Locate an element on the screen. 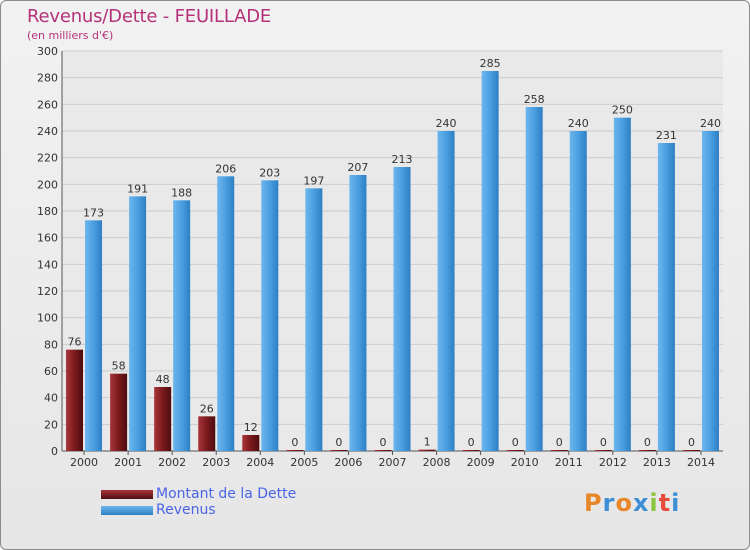  y-tick-label: 160 is located at coordinates (47, 238).